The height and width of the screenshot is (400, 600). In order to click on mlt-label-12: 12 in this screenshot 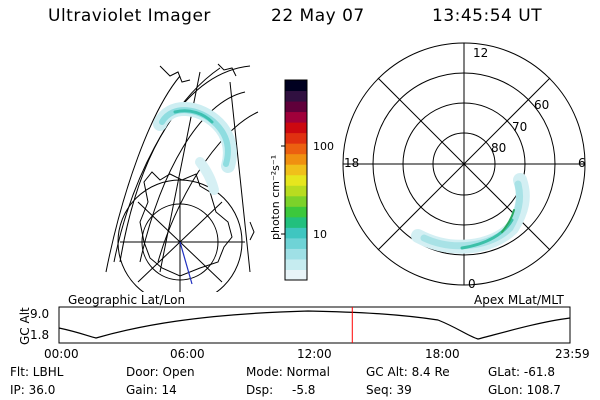, I will do `click(481, 53)`.